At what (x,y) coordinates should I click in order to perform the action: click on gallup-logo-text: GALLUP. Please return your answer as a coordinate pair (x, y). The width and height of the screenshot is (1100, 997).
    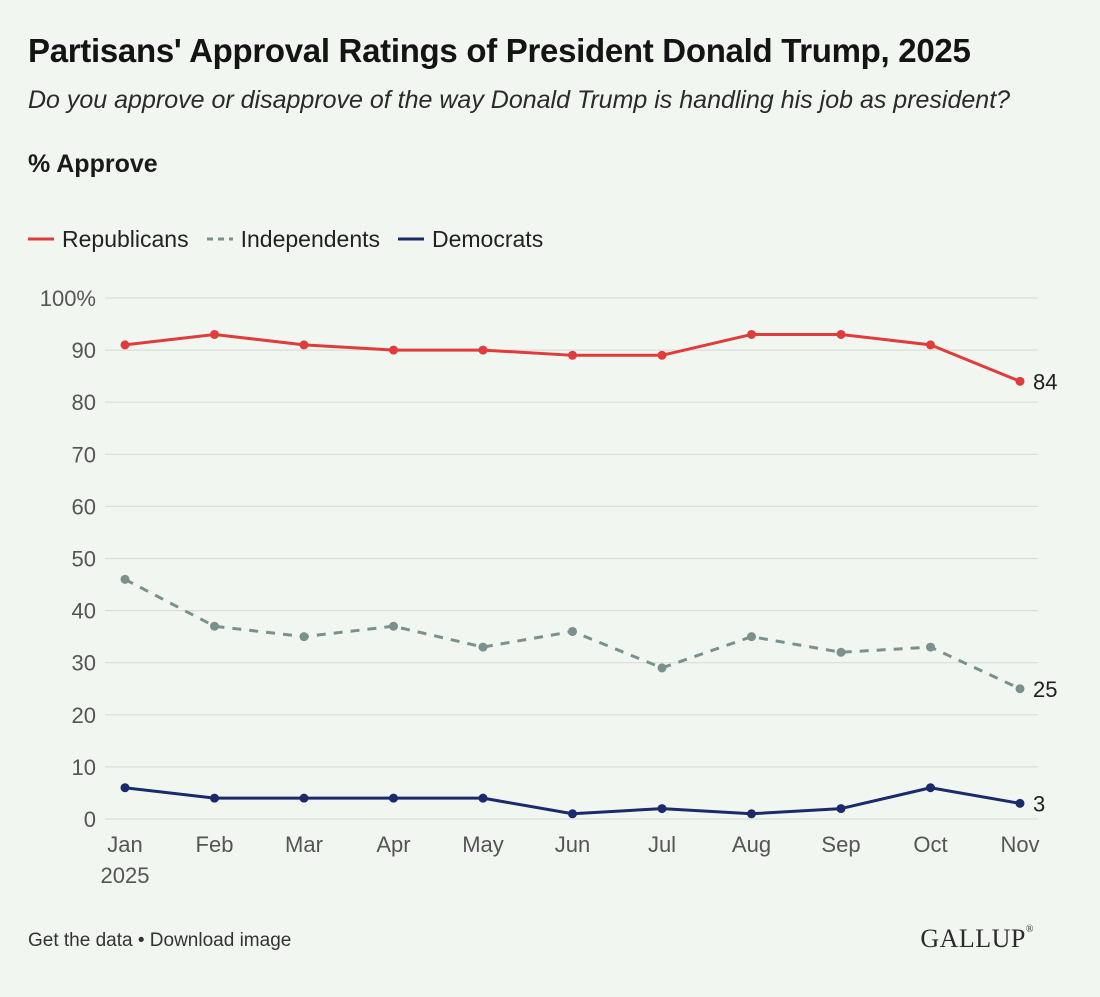
    Looking at the image, I should click on (973, 938).